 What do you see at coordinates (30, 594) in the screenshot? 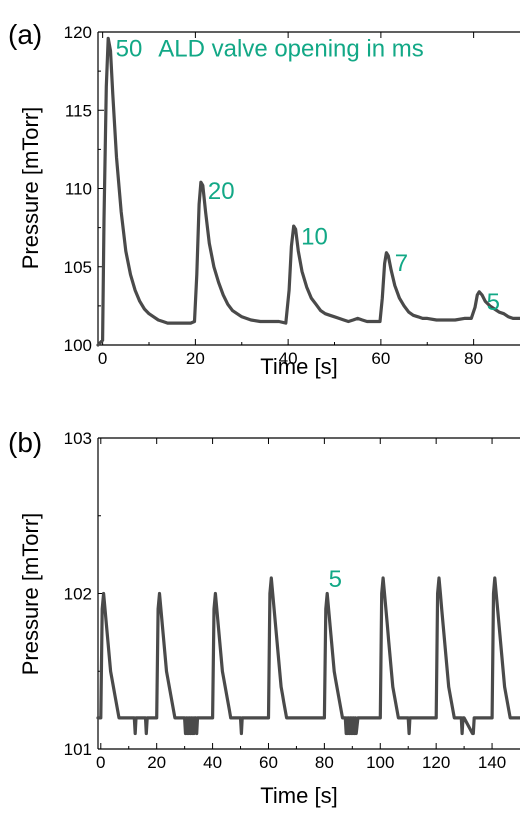
I see `panel-b-y-axis-title: Pressure [mTorr]` at bounding box center [30, 594].